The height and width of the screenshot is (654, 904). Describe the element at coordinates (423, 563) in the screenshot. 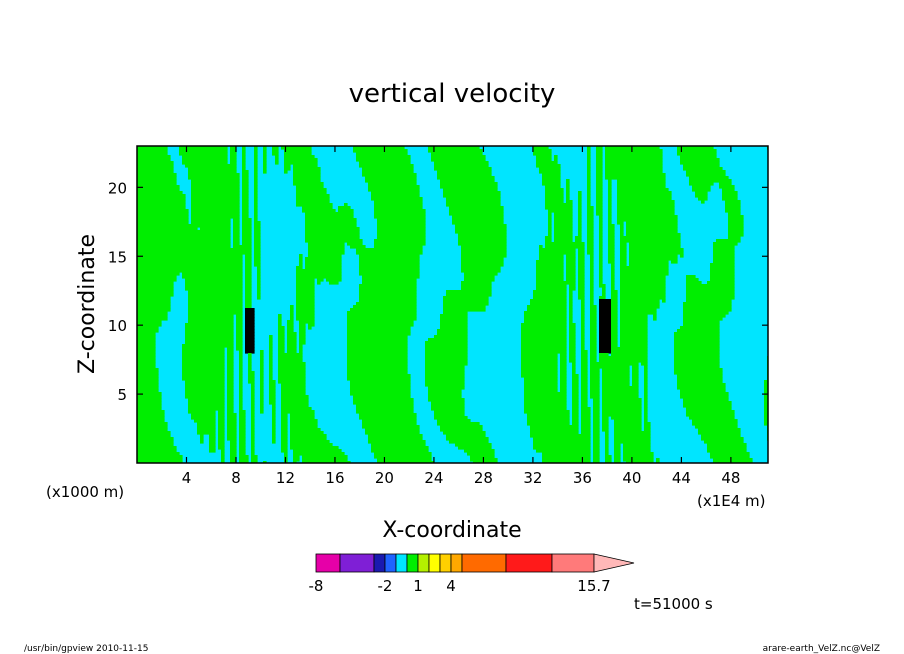

I see `colorbar-bin` at that location.